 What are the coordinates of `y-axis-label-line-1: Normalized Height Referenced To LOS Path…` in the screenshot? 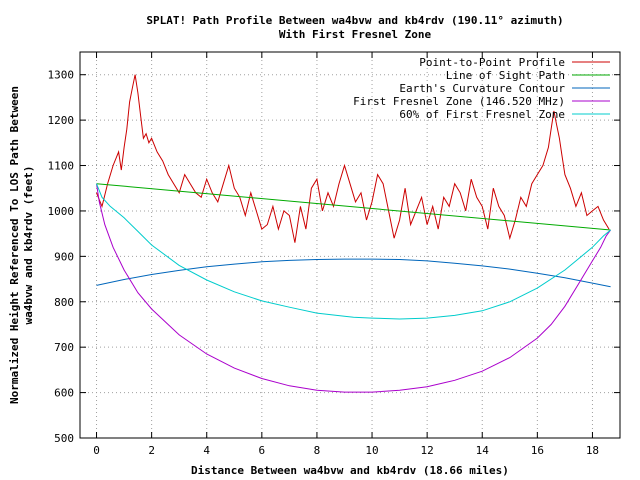 It's located at (14, 245).